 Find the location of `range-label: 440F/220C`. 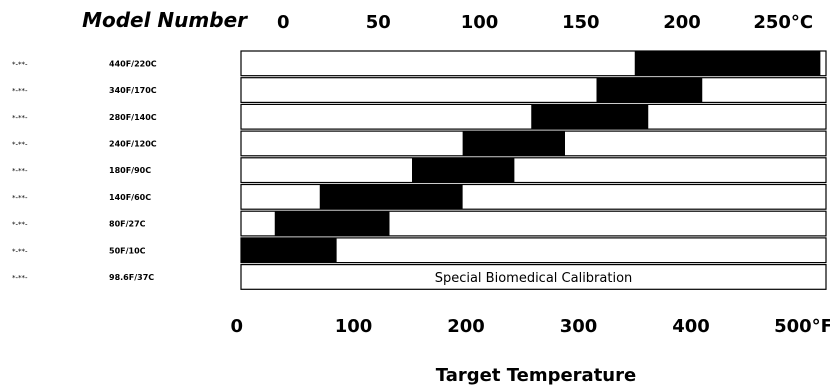

range-label: 440F/220C is located at coordinates (133, 63).